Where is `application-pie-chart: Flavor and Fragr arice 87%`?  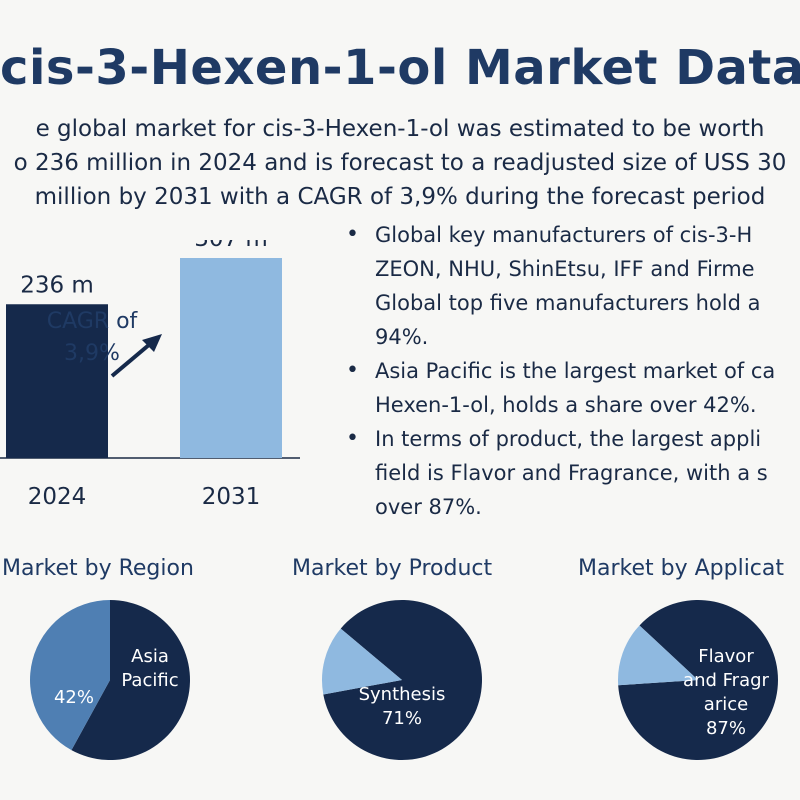 application-pie-chart: Flavor and Fragr arice 87% is located at coordinates (698, 680).